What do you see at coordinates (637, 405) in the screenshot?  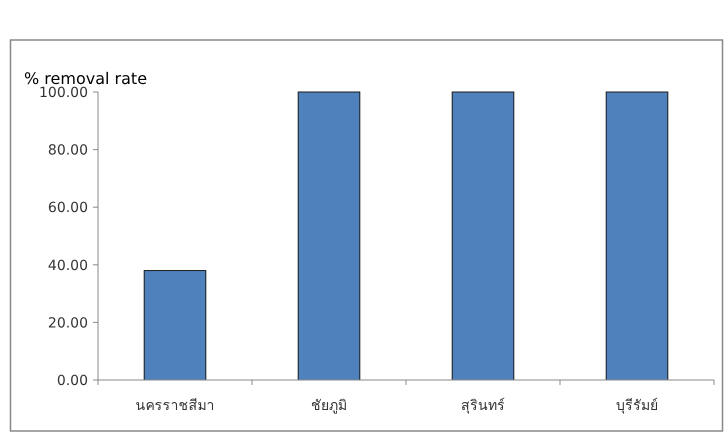 I see `x-tick-label: บุรีรัมย์` at bounding box center [637, 405].